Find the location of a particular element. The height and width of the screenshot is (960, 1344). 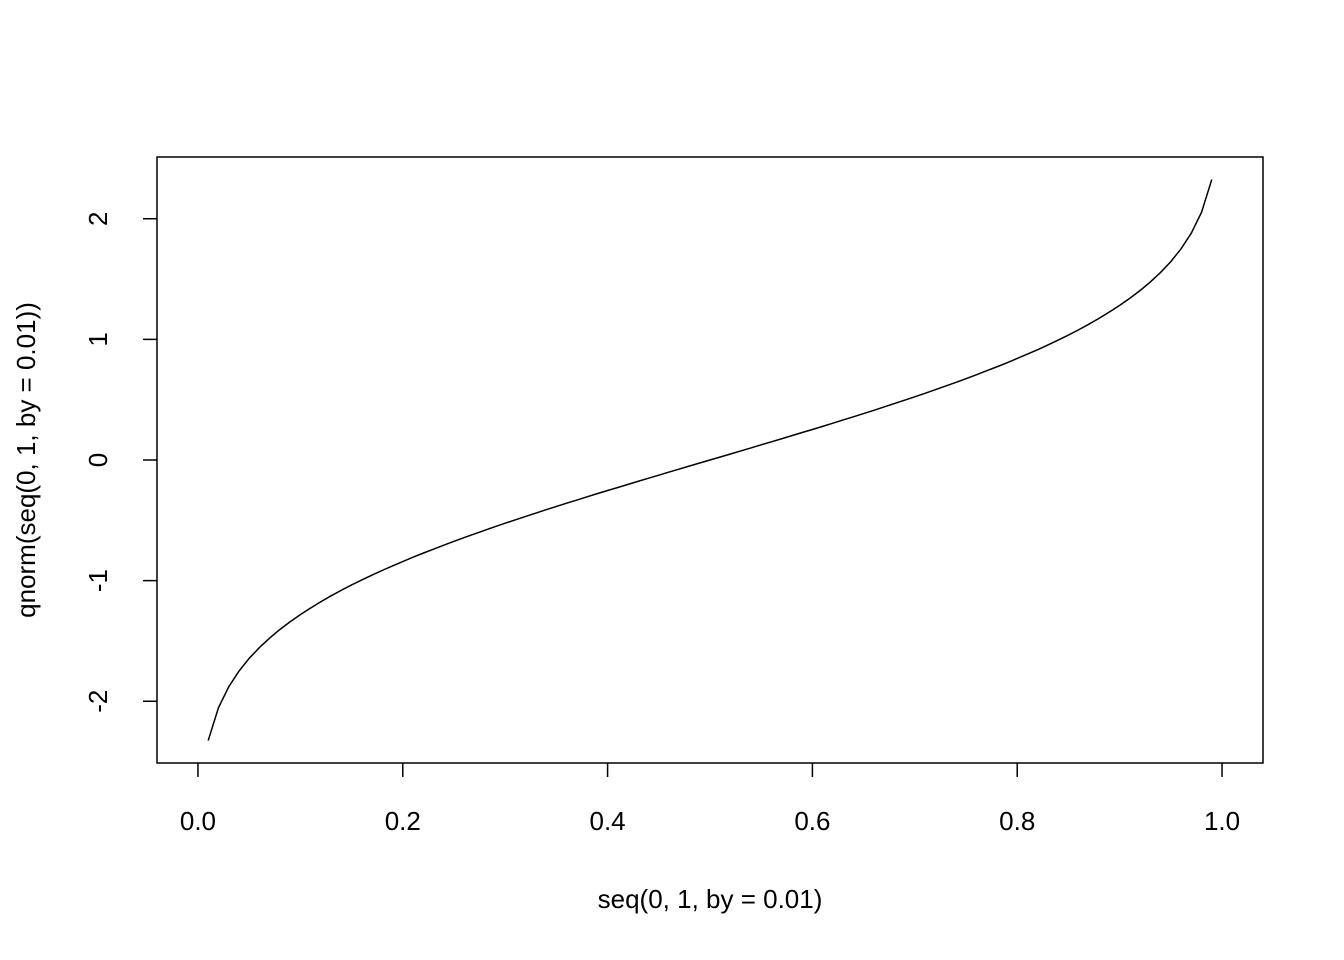

y-axis-title: qnorm(seq(0, 1, by = 0.01)) is located at coordinates (26, 460).